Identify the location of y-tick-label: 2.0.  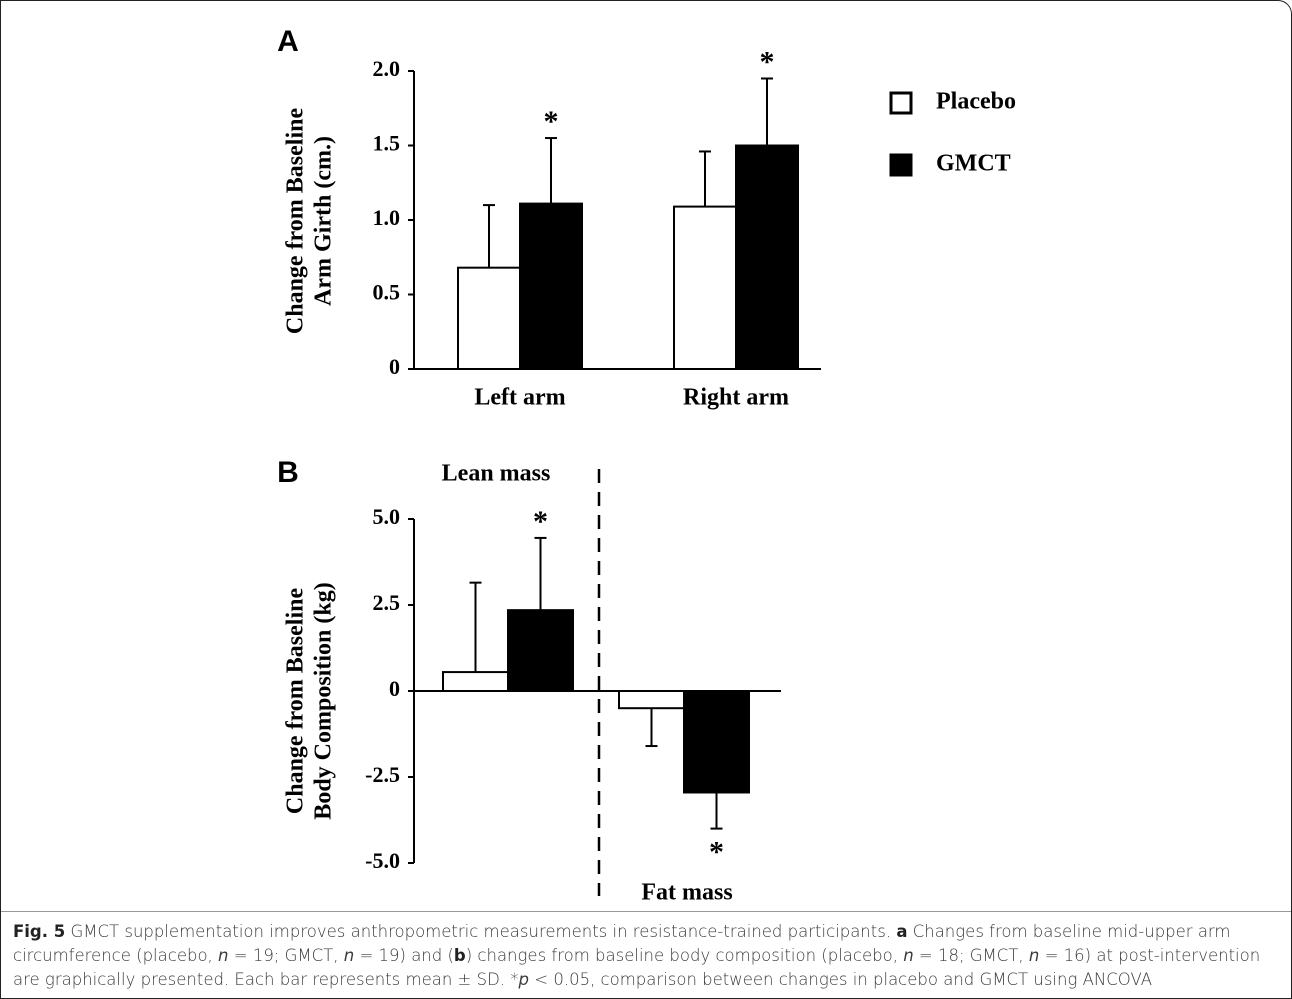
(387, 68).